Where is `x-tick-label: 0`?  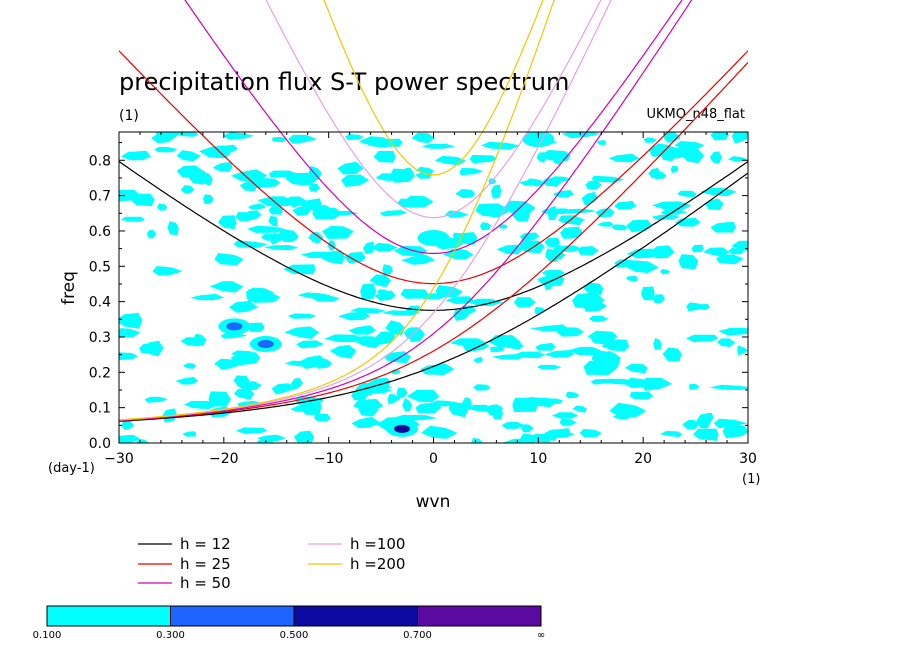
x-tick-label: 0 is located at coordinates (433, 459).